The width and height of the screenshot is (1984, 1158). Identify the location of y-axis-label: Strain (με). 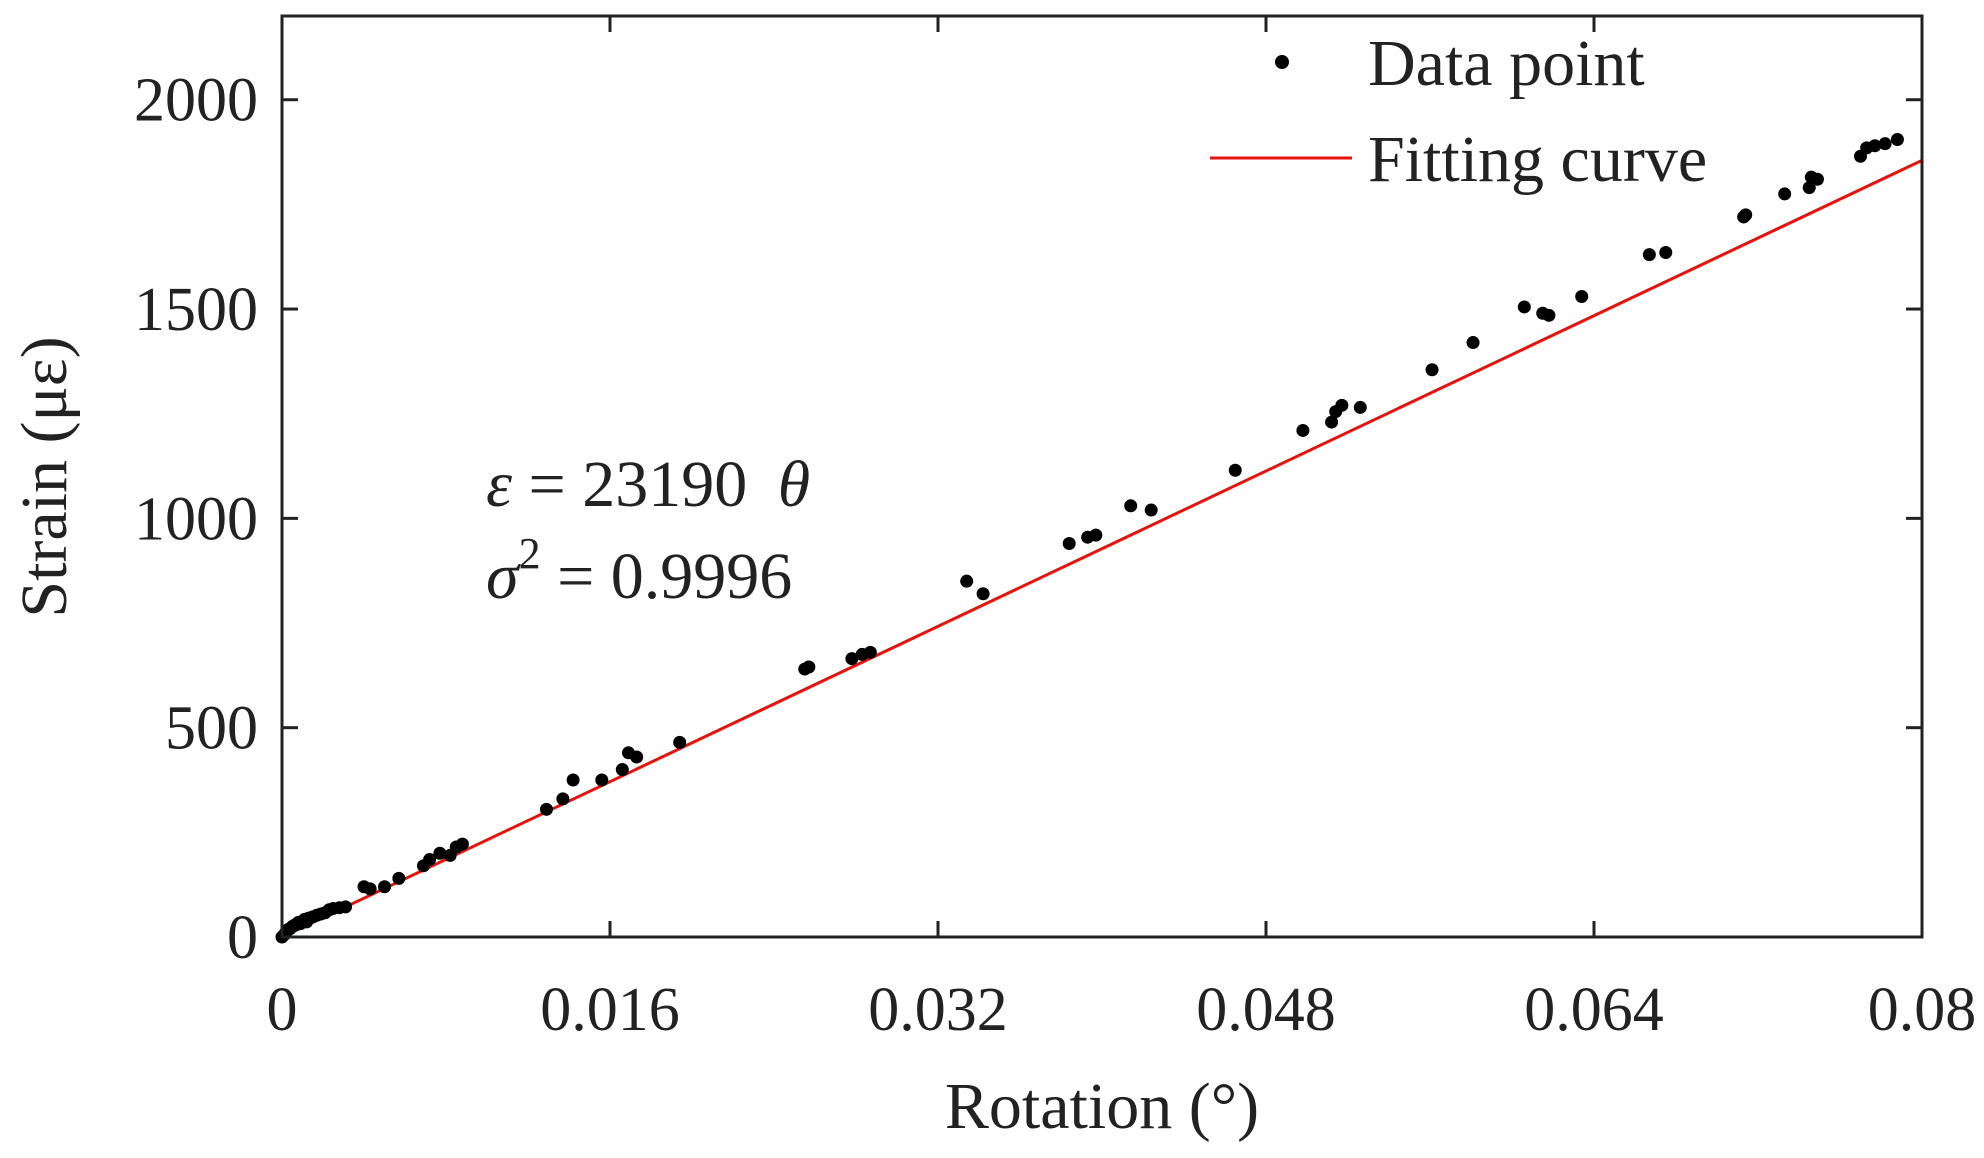
(44, 476).